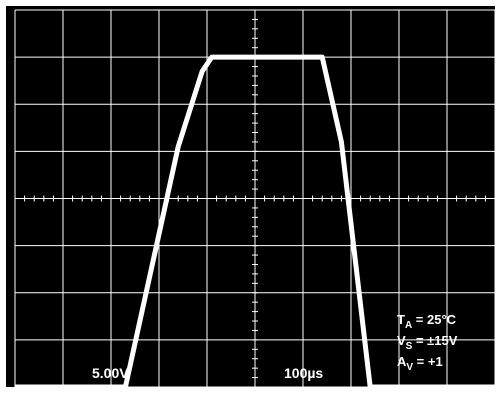 The width and height of the screenshot is (501, 394). I want to click on condition-ta-sub: A, so click(408, 325).